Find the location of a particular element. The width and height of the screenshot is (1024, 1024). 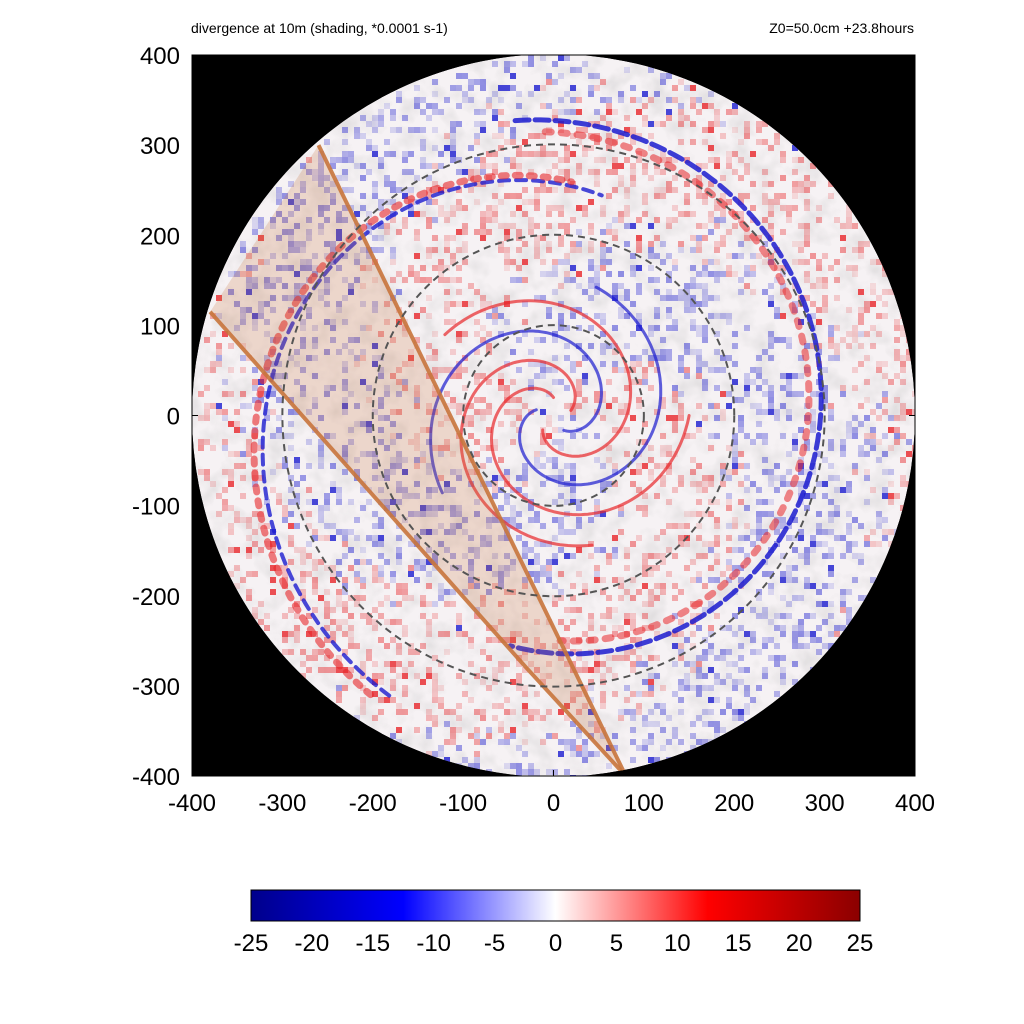

x-tick-label: -100 is located at coordinates (463, 803).